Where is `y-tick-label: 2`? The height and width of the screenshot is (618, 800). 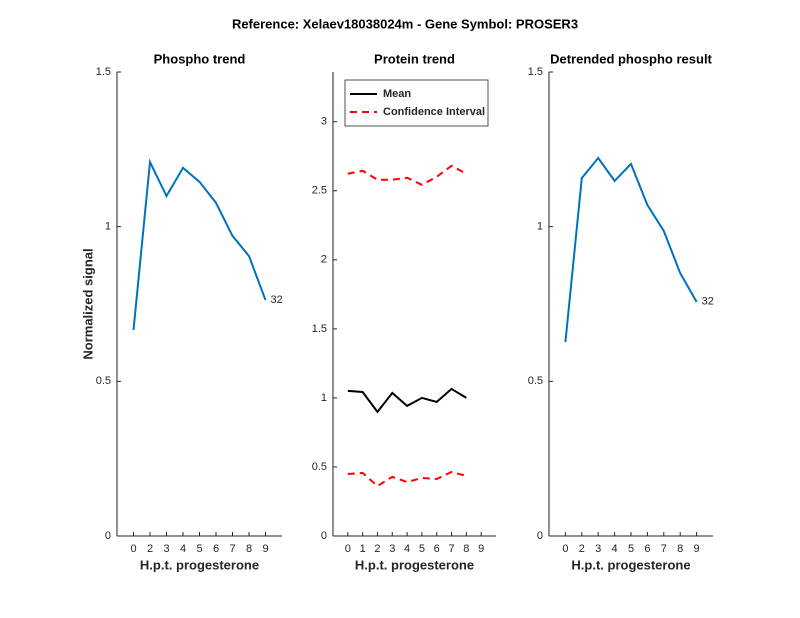 y-tick-label: 2 is located at coordinates (324, 260).